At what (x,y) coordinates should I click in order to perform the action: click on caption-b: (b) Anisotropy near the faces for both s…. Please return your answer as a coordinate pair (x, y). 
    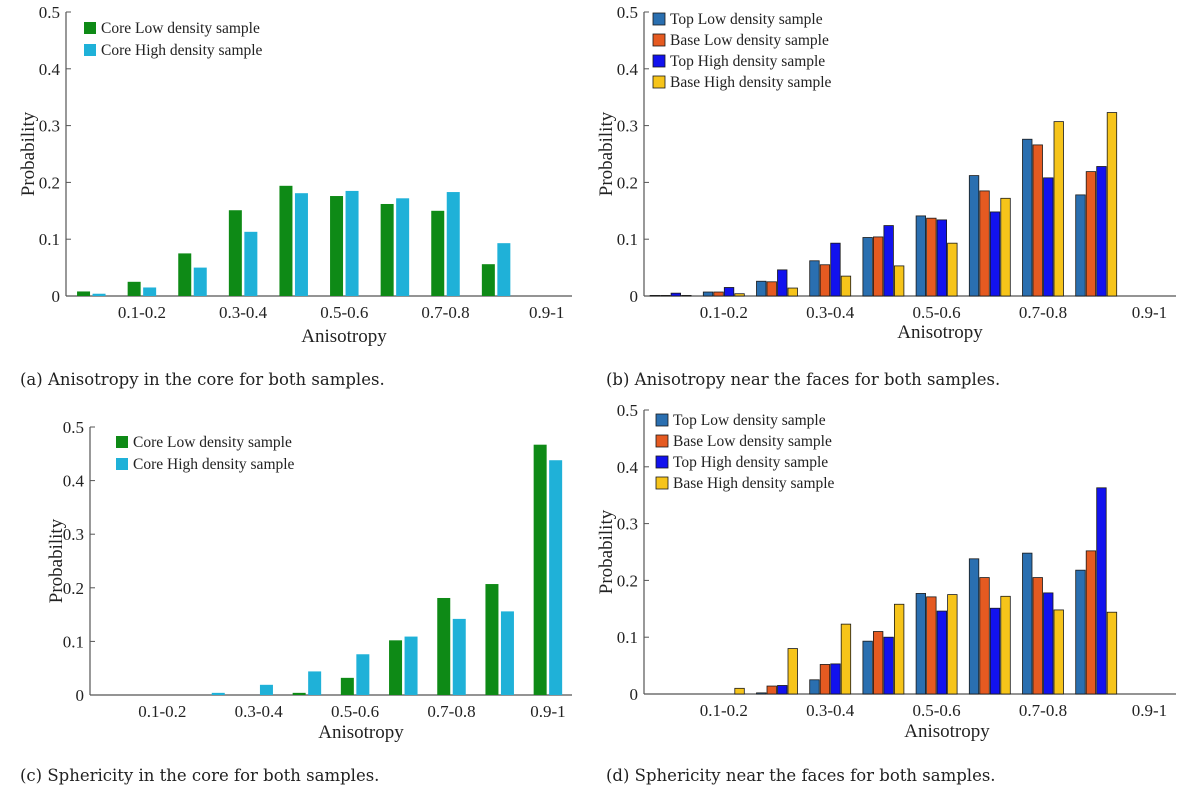
    Looking at the image, I should click on (803, 379).